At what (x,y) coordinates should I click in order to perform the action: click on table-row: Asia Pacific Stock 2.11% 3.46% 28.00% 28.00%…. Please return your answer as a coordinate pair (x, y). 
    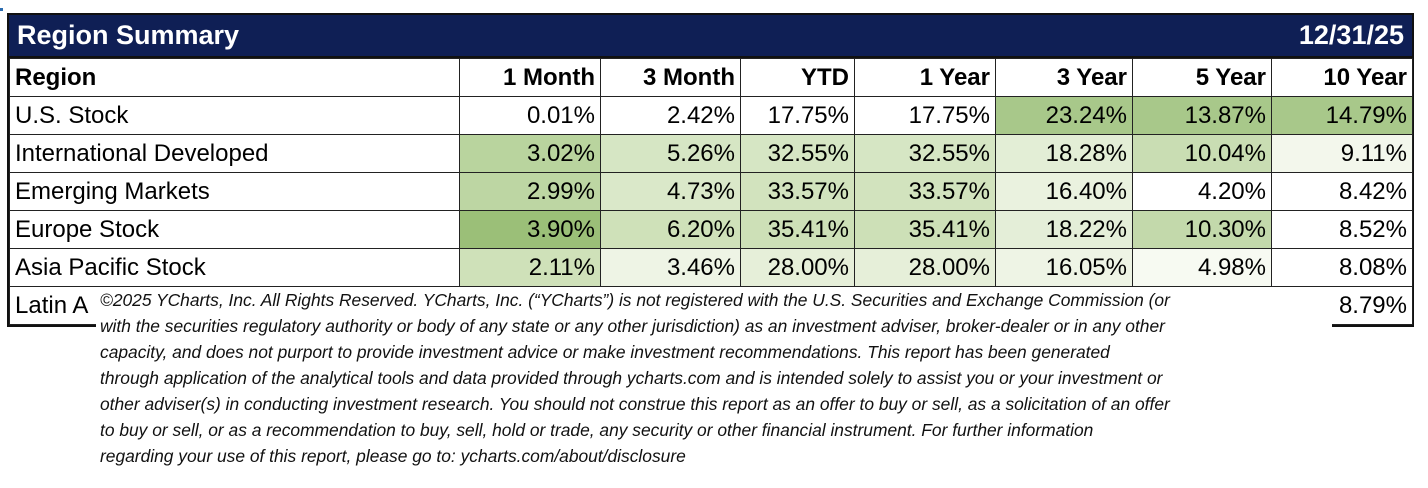
    Looking at the image, I should click on (711, 267).